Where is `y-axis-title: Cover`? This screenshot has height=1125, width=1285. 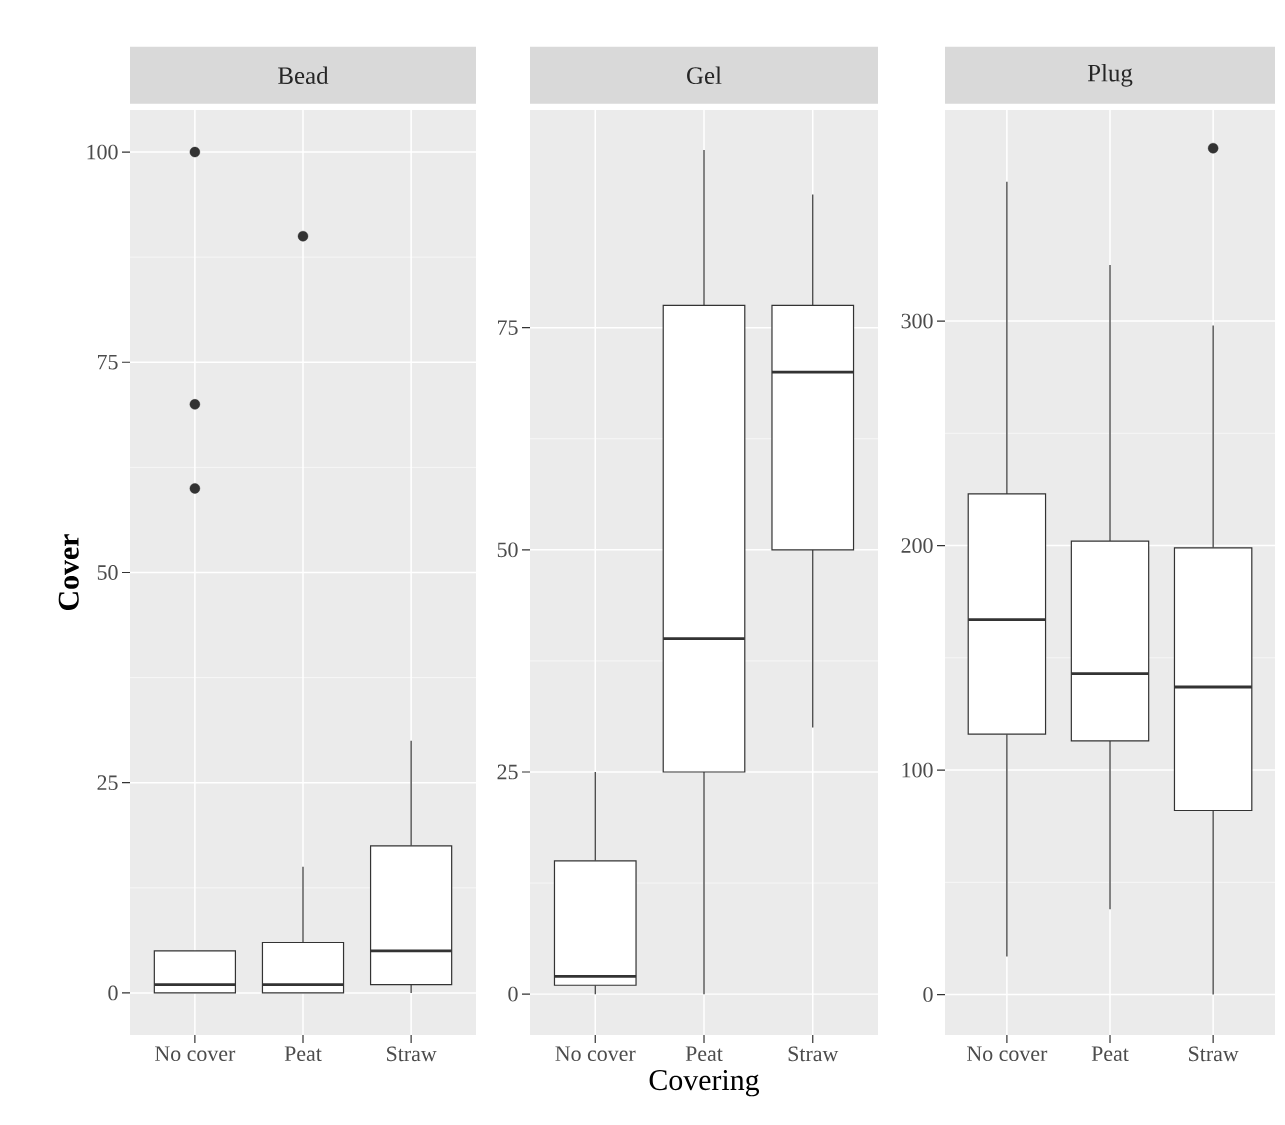
y-axis-title: Cover is located at coordinates (68, 572).